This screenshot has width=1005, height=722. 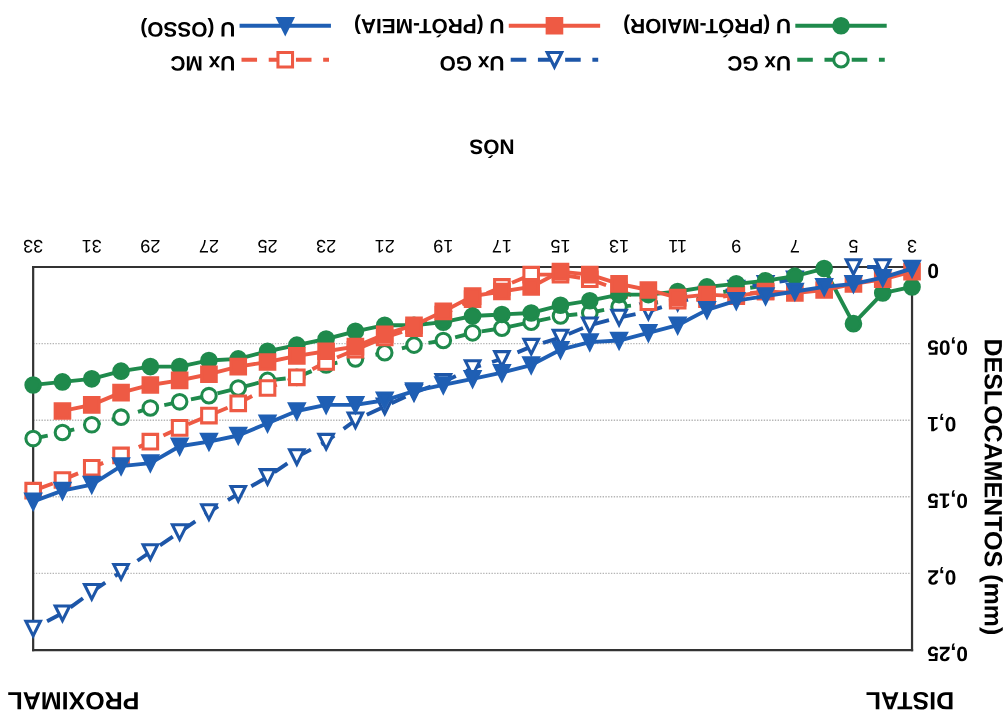 What do you see at coordinates (758, 63) in the screenshot?
I see `legend-label: Ux GC` at bounding box center [758, 63].